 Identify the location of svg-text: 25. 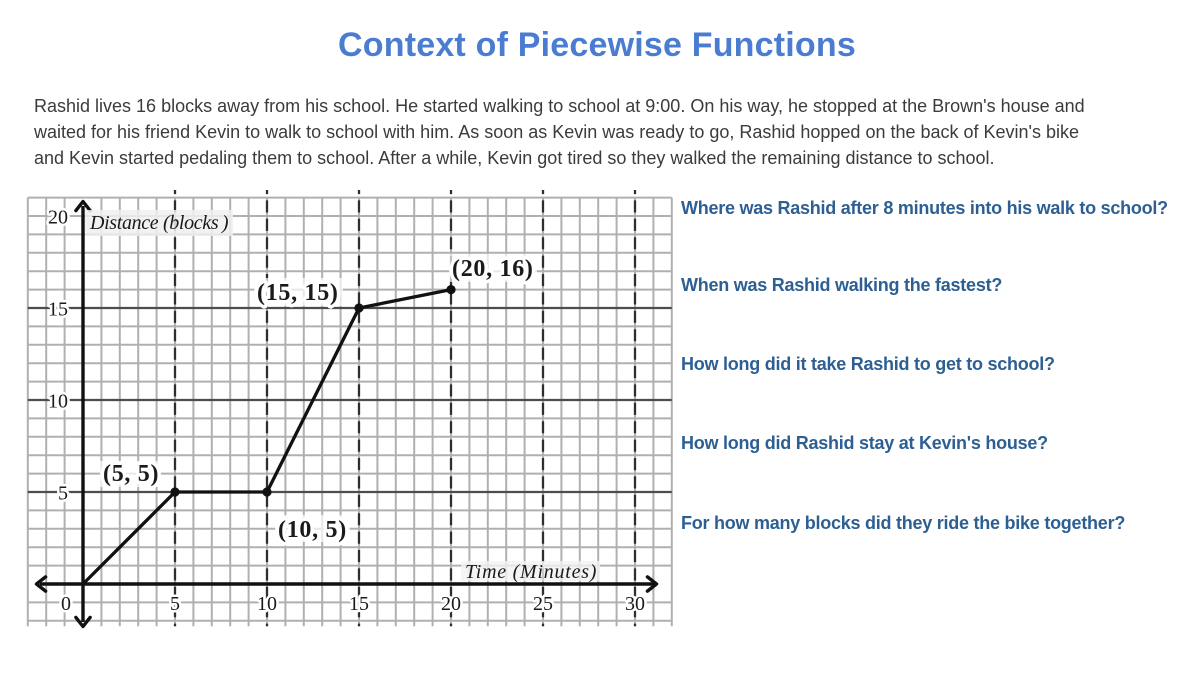
(543, 604).